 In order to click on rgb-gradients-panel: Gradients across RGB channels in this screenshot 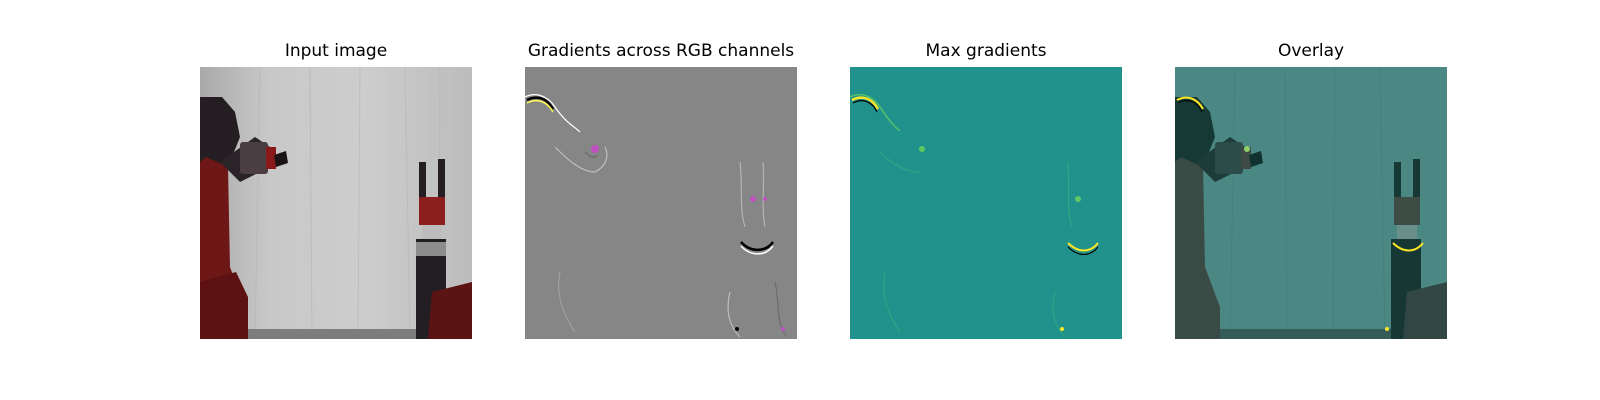, I will do `click(661, 191)`.